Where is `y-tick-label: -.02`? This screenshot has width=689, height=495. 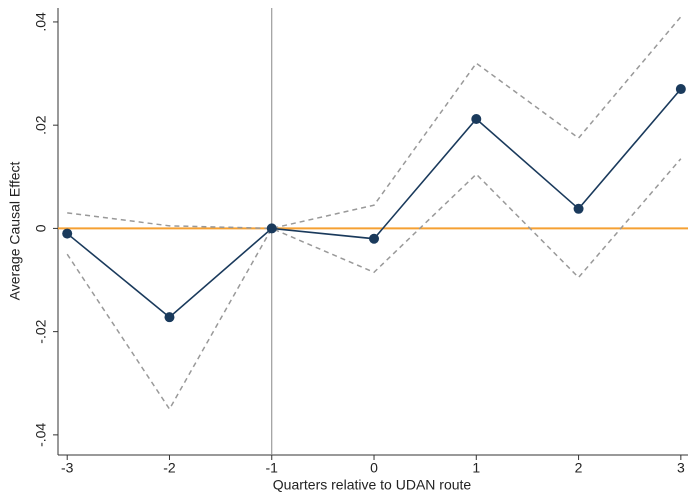 y-tick-label: -.02 is located at coordinates (41, 331).